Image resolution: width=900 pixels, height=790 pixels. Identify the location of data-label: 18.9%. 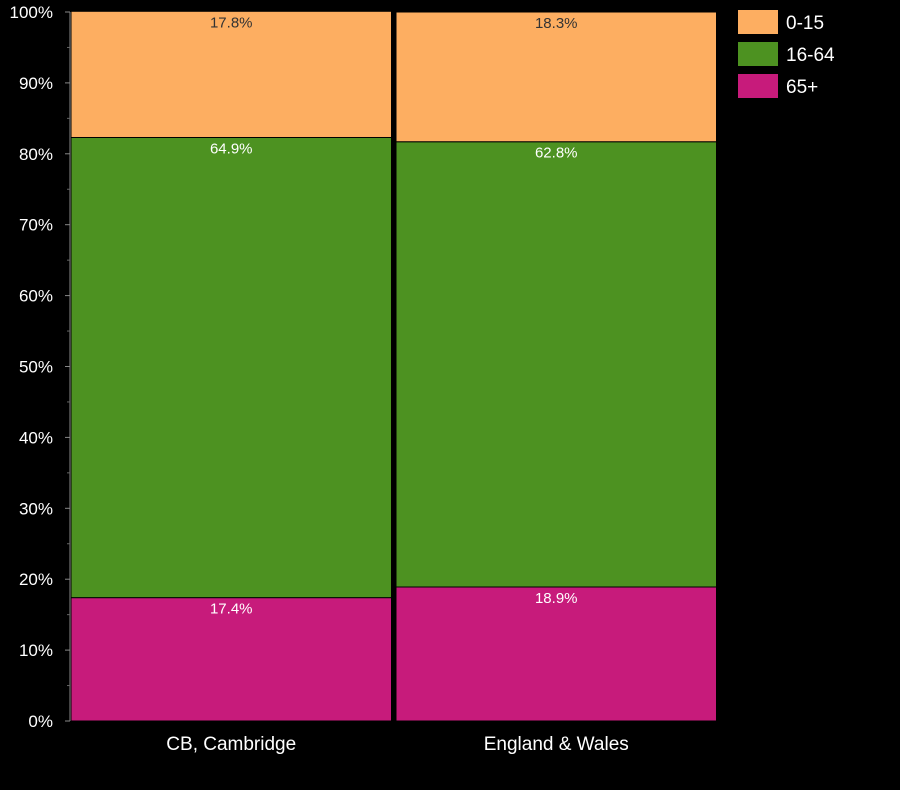
(556, 598).